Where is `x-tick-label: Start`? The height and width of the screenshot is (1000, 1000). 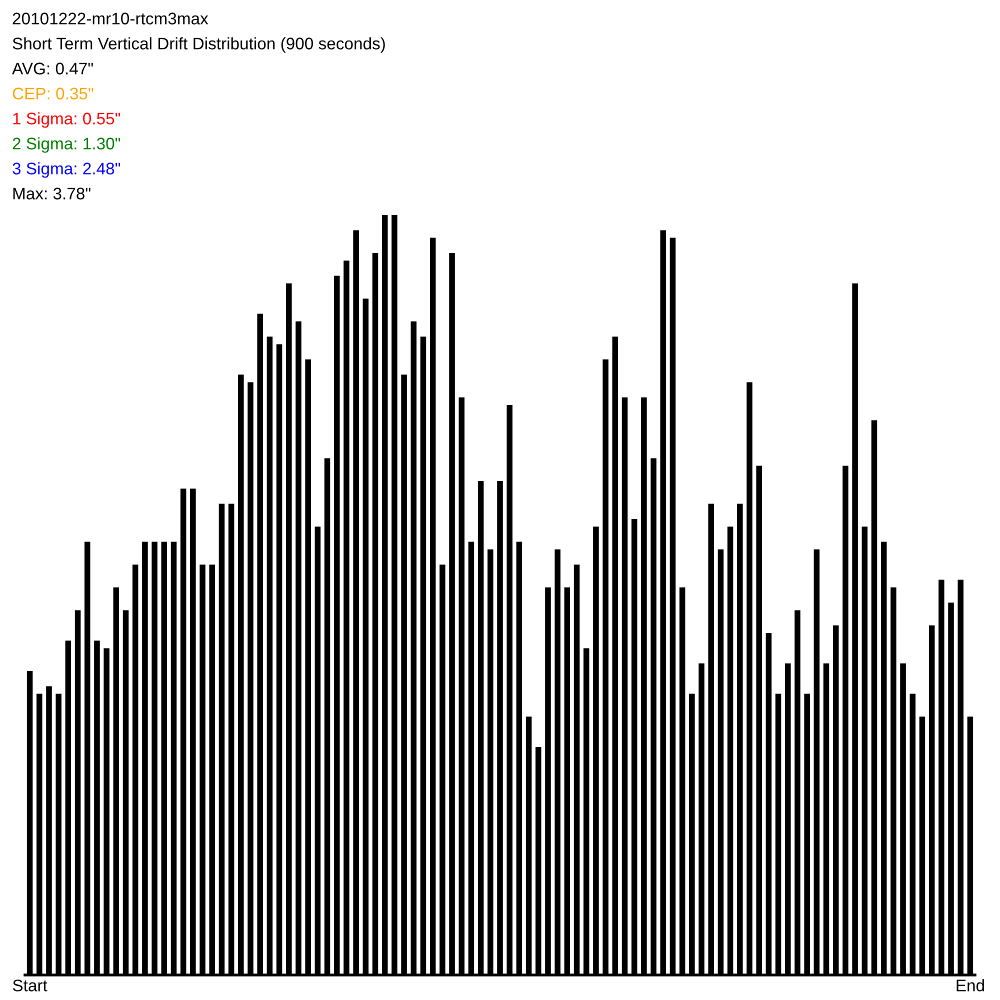
x-tick-label: Start is located at coordinates (30, 986).